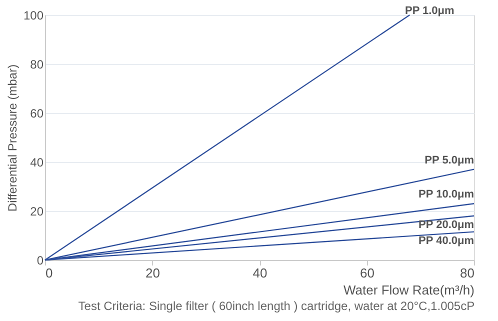 The width and height of the screenshot is (498, 321). I want to click on y-axis-title: Differential Pressure (mbar), so click(12, 138).